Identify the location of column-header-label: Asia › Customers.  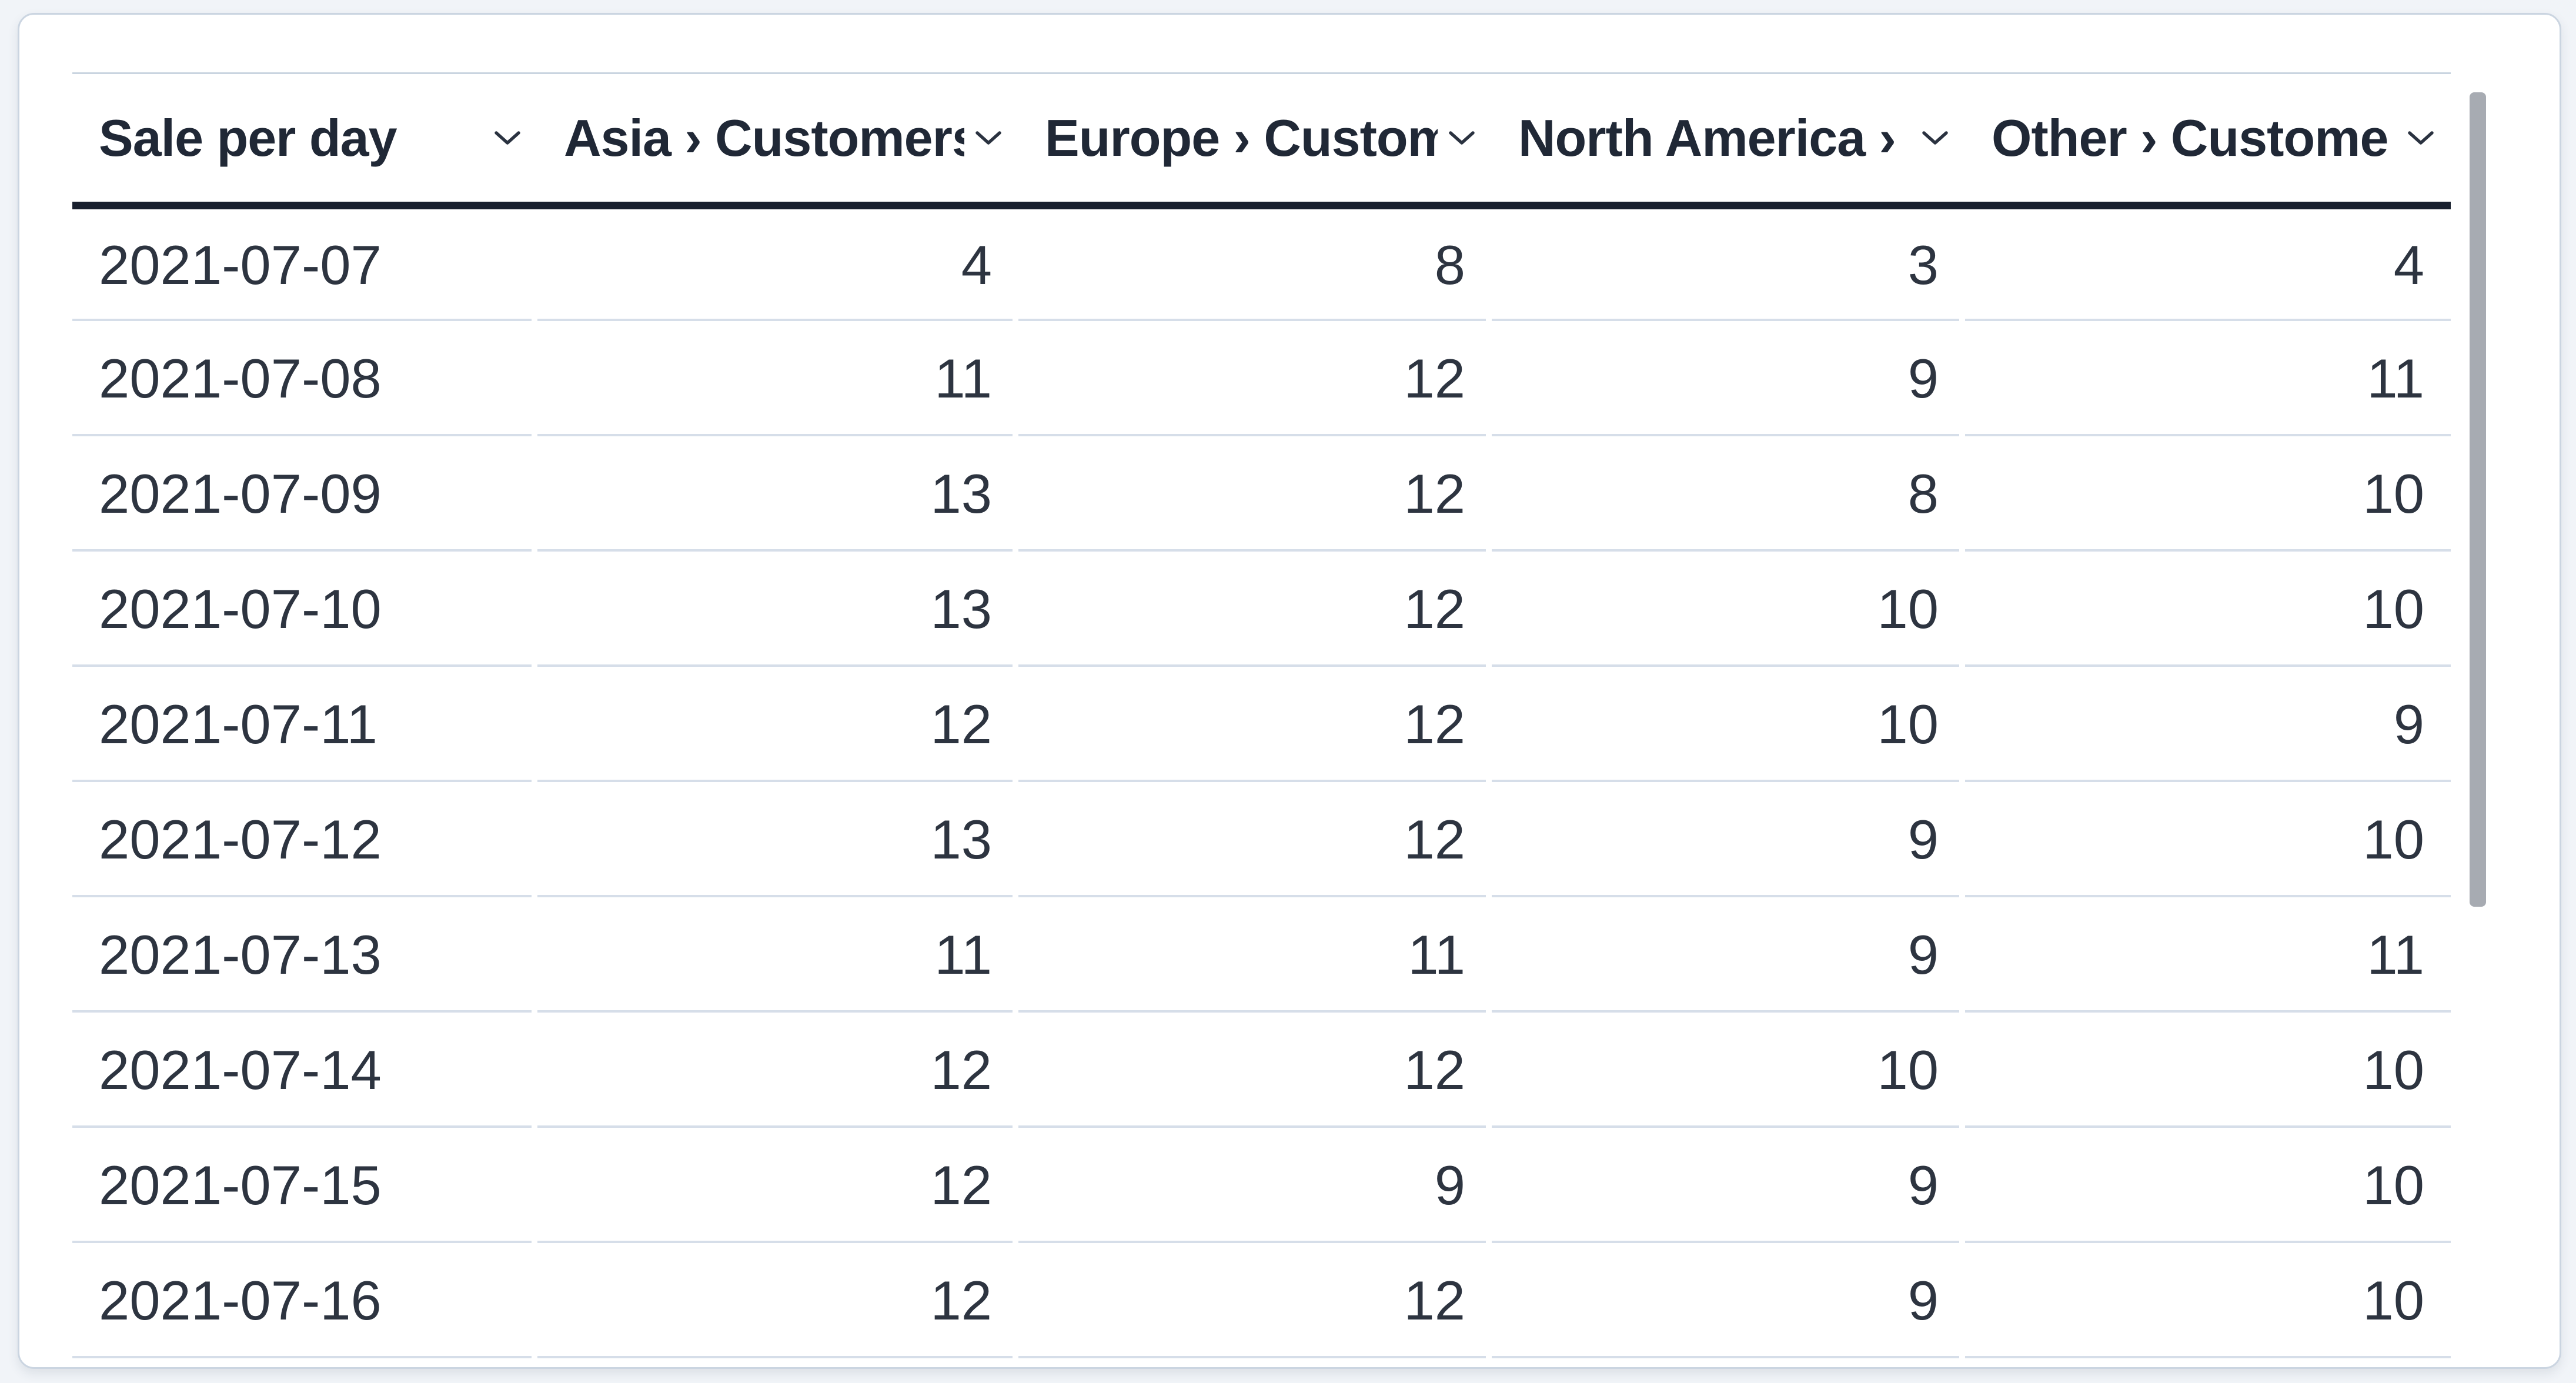
(764, 137).